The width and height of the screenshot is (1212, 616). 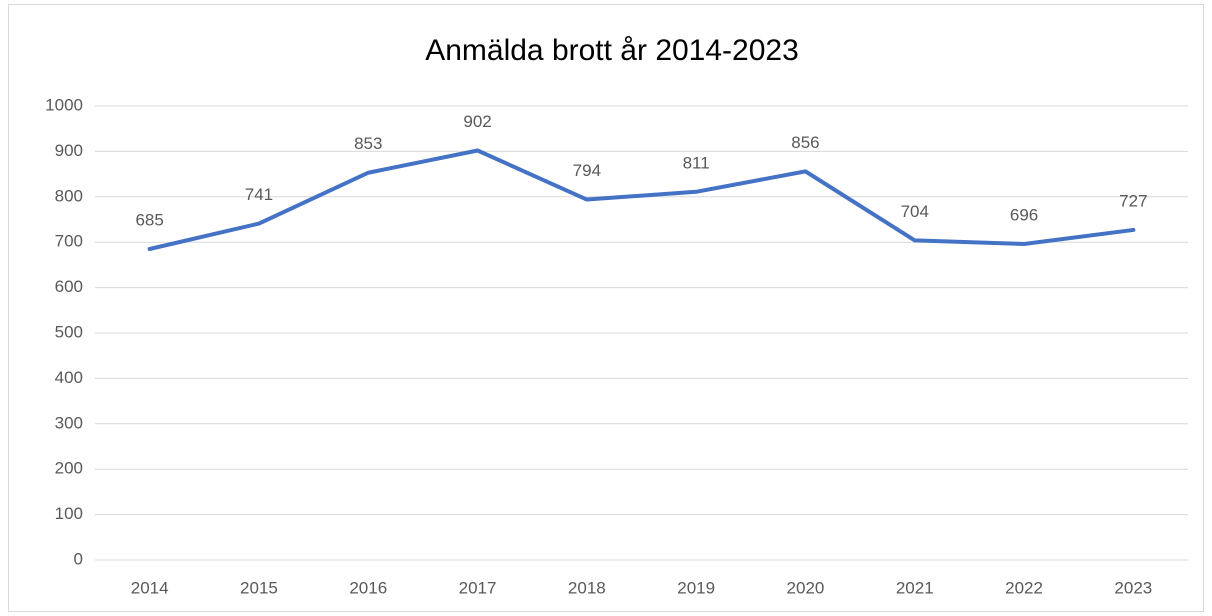 What do you see at coordinates (69, 422) in the screenshot?
I see `y-tick-label: 300` at bounding box center [69, 422].